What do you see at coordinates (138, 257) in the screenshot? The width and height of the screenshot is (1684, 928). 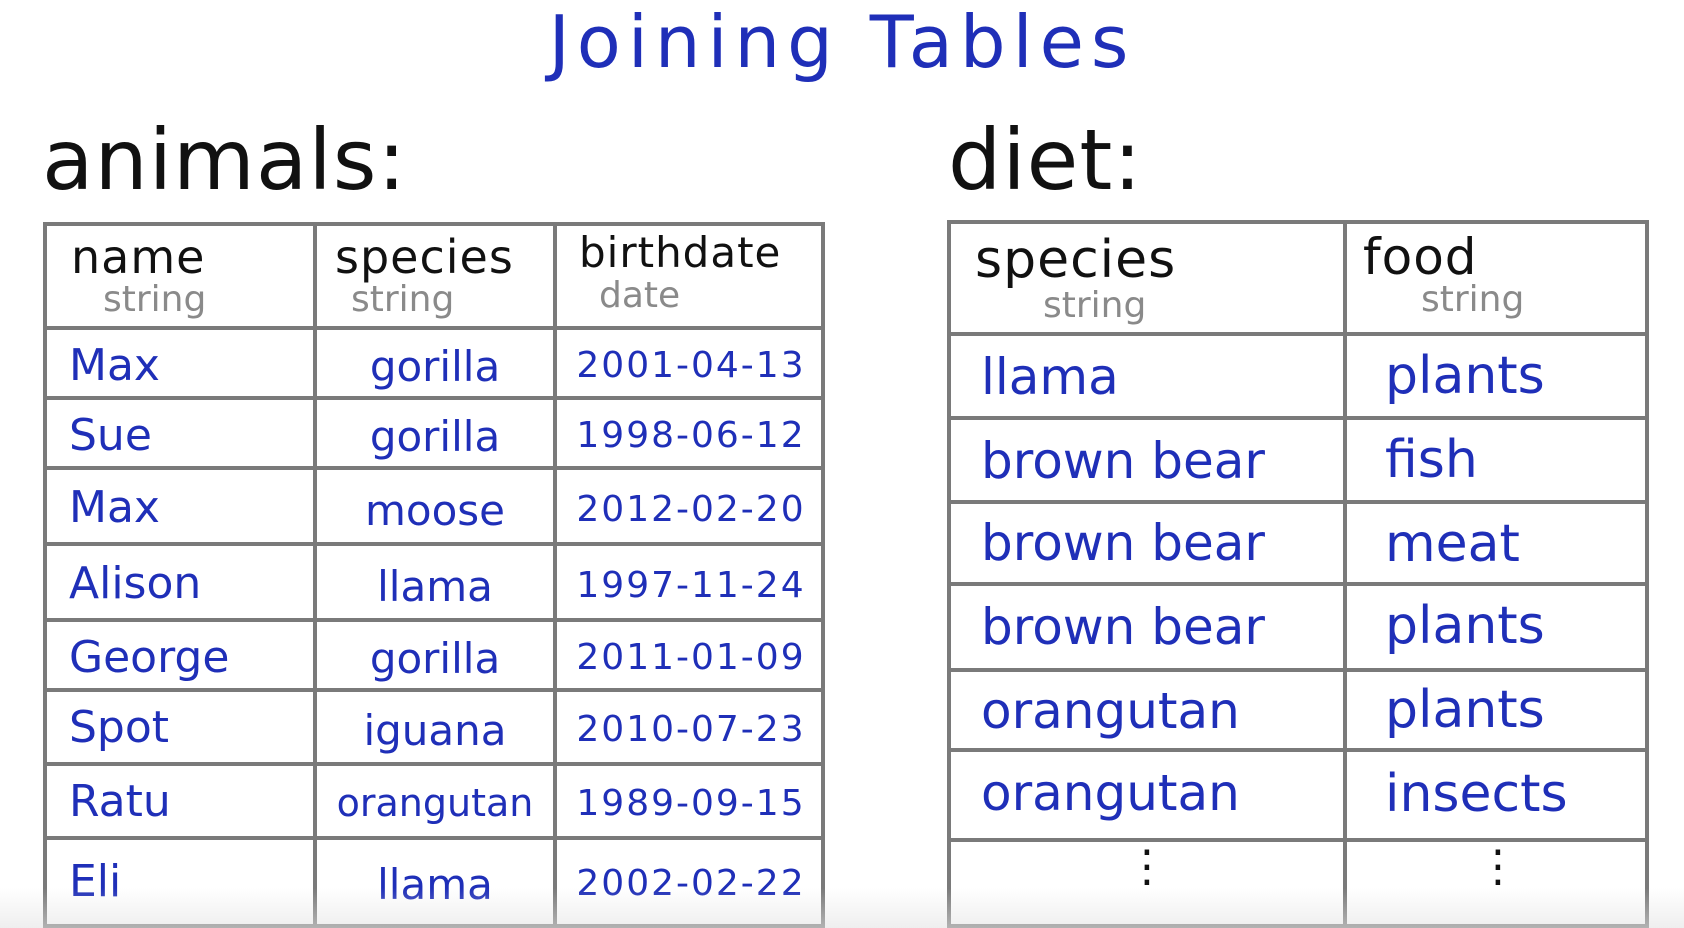 I see `column-title: name` at bounding box center [138, 257].